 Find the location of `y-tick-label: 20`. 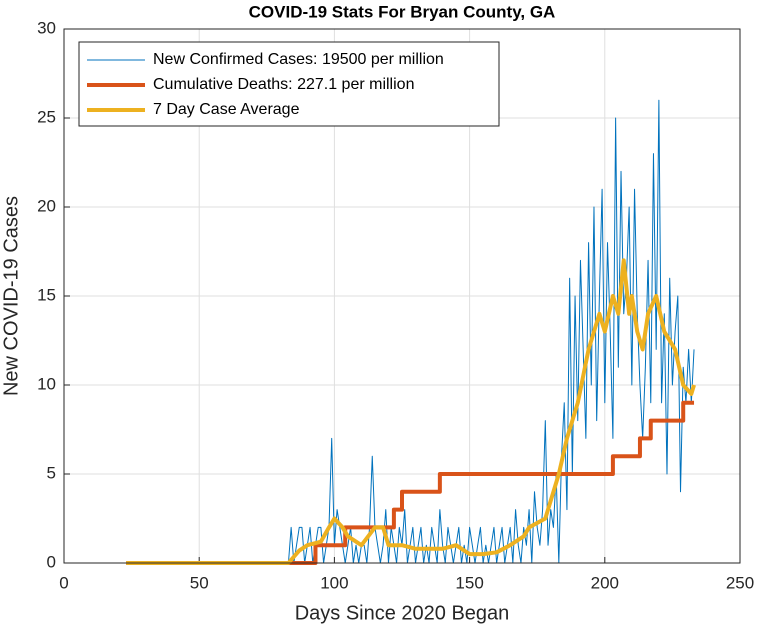

y-tick-label: 20 is located at coordinates (46, 205).